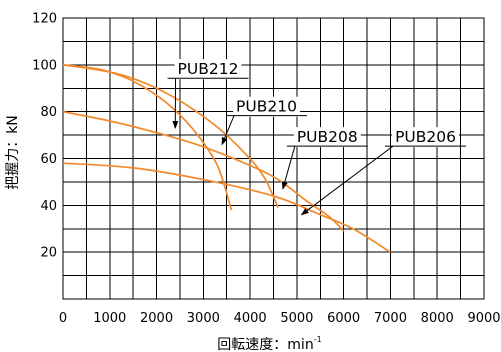  I want to click on label-arrow-pub206, so click(347, 180).